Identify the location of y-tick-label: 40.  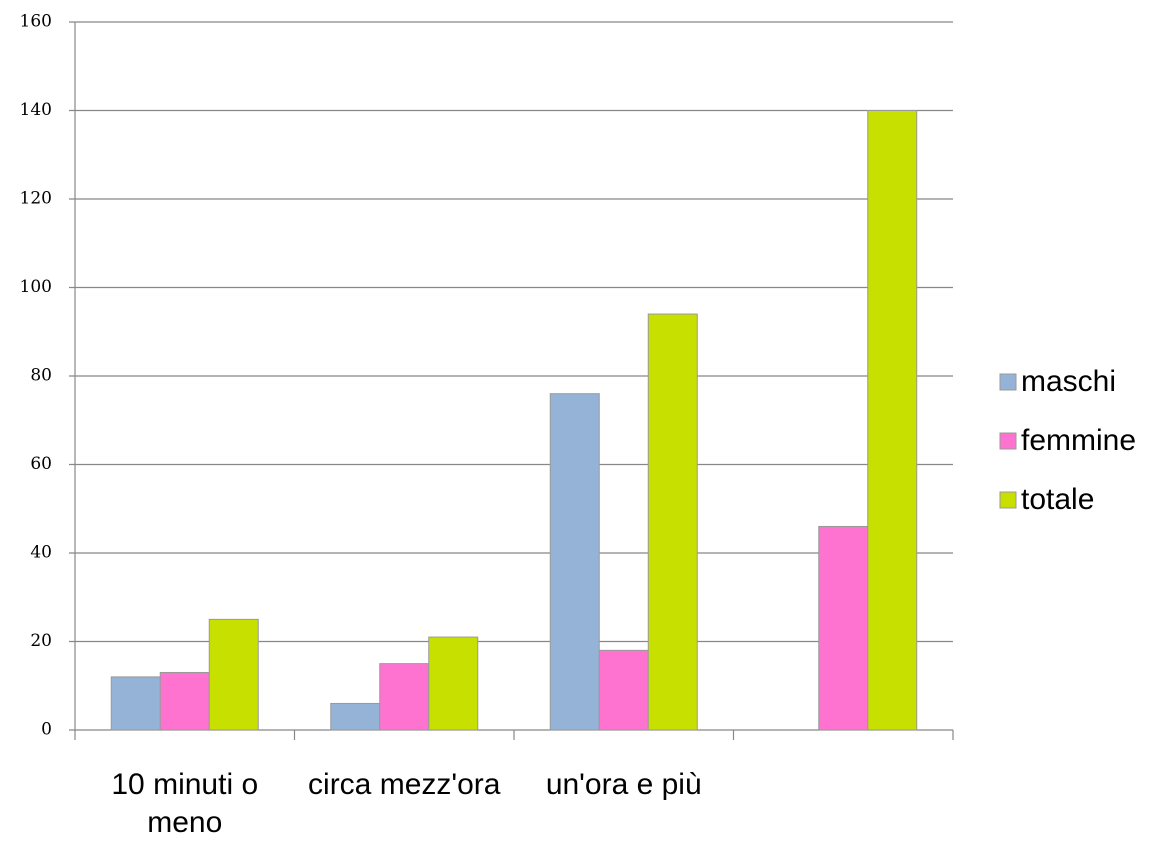
(41, 553).